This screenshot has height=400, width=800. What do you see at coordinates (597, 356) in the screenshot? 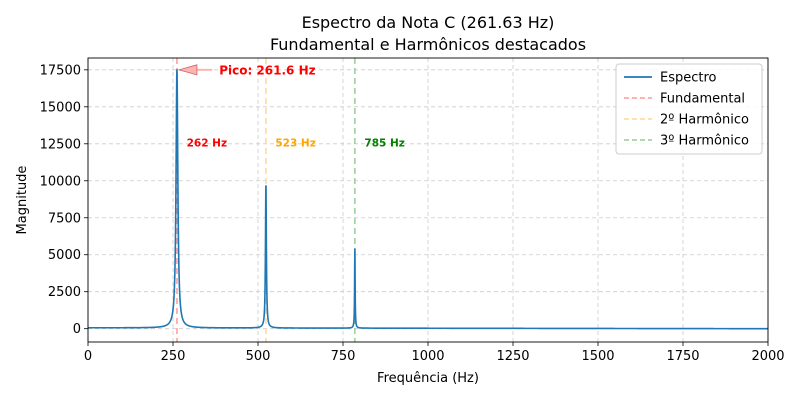
I see `x-tick-label: 1500` at bounding box center [597, 356].